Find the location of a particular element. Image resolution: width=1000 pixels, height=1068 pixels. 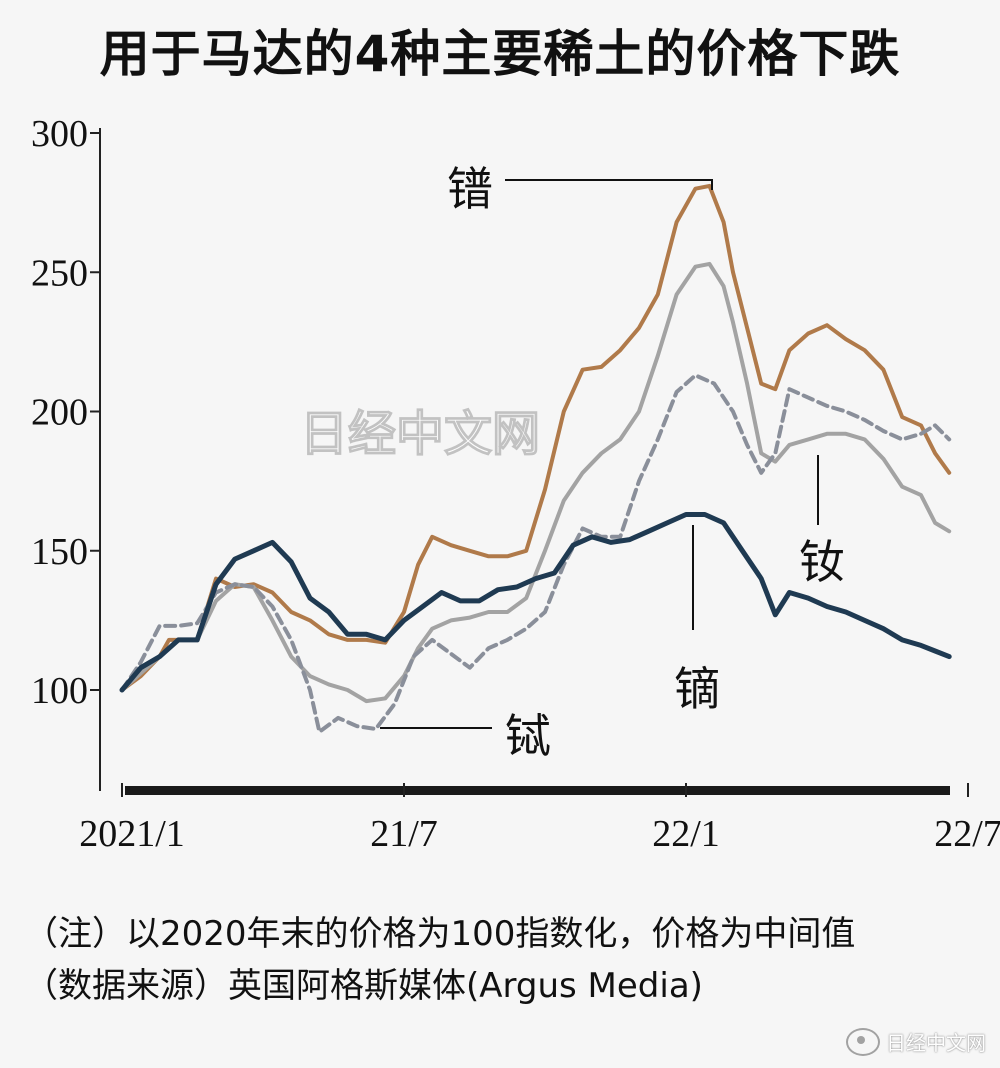

note-line-1: （注）以2020年末的价格为100指数化，价格为中间值 is located at coordinates (440, 934).